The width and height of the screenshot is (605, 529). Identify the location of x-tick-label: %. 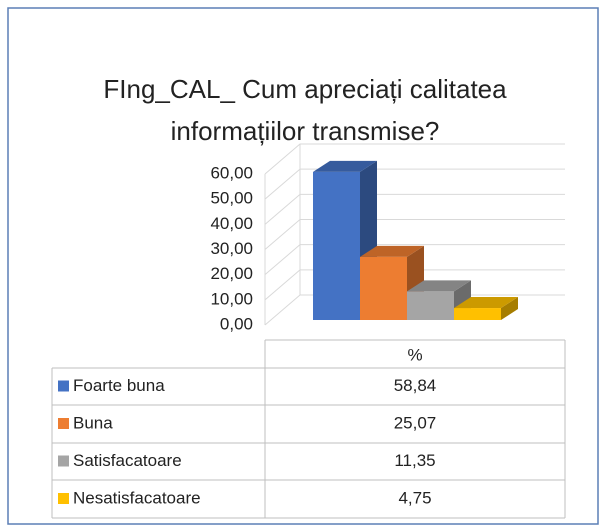
(414, 354).